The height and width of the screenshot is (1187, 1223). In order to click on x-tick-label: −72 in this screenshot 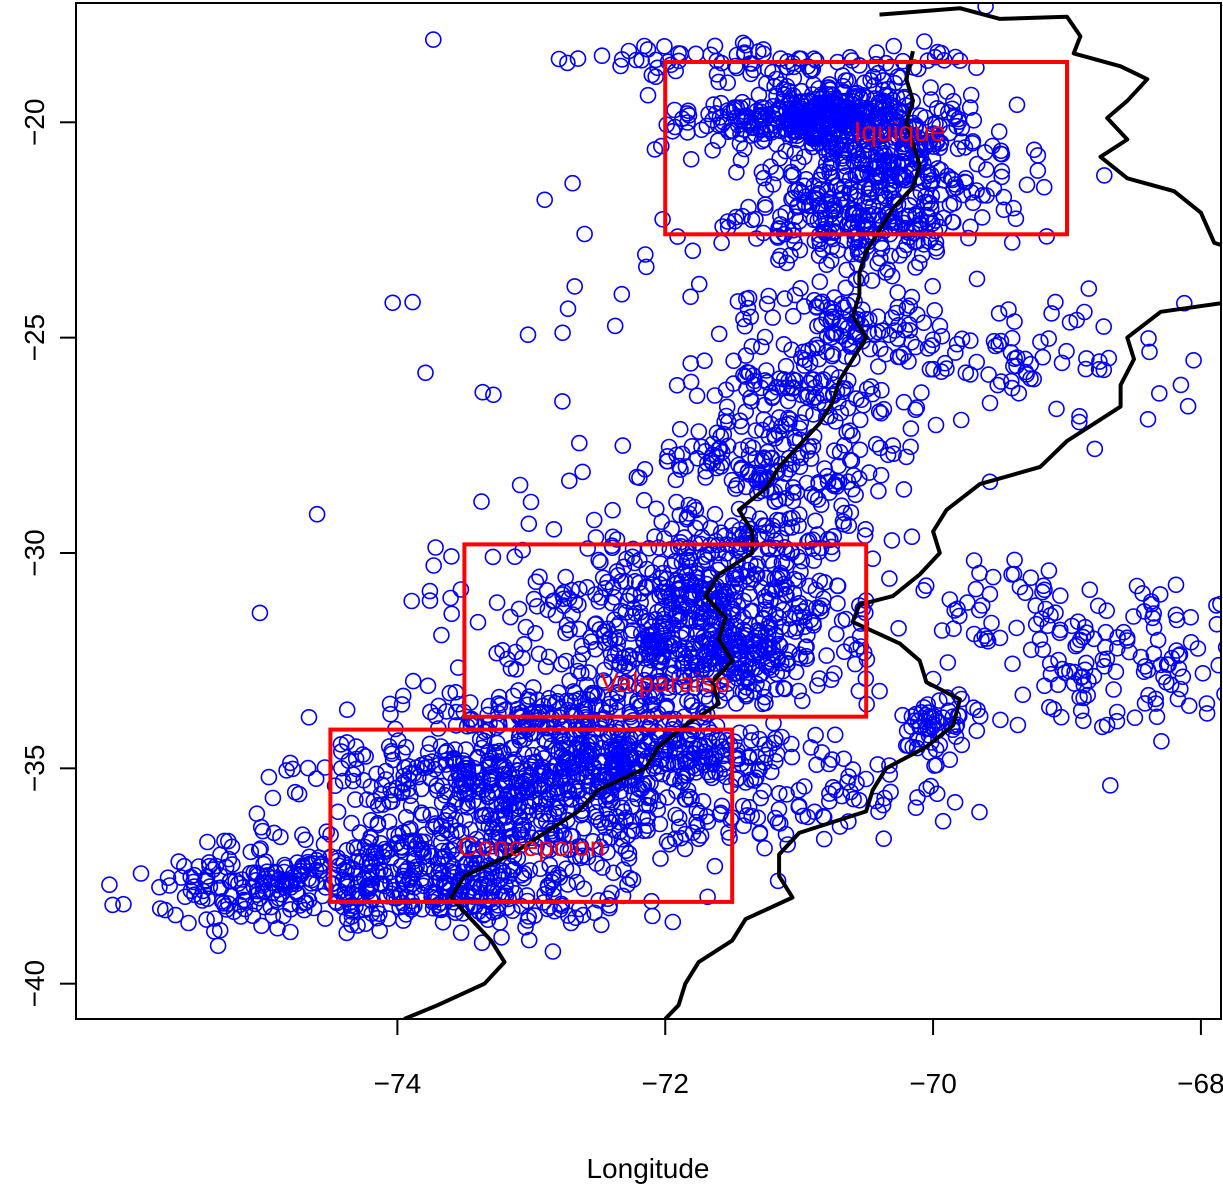, I will do `click(665, 1083)`.